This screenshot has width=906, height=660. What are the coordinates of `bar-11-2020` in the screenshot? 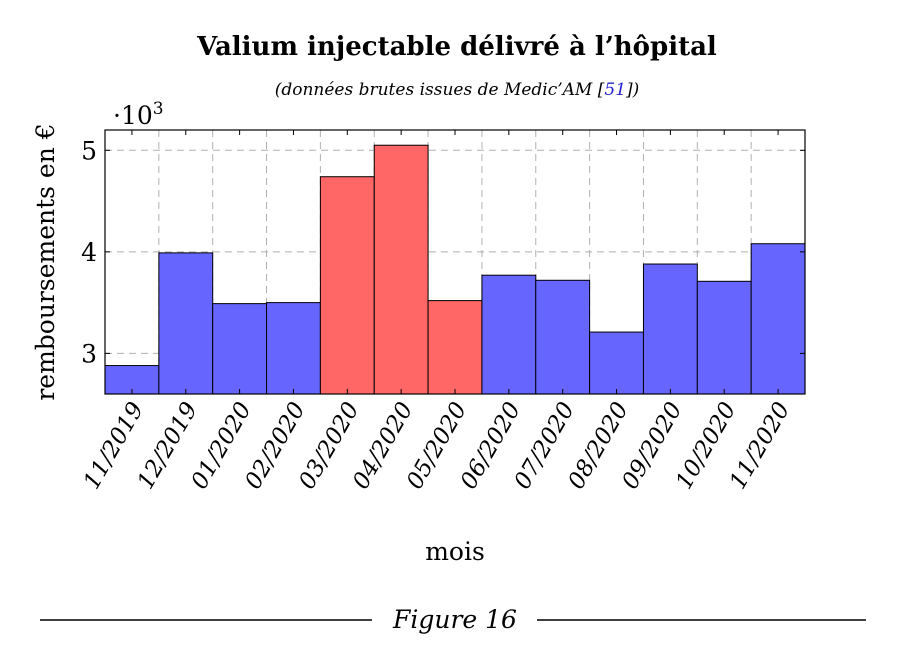 It's located at (778, 319).